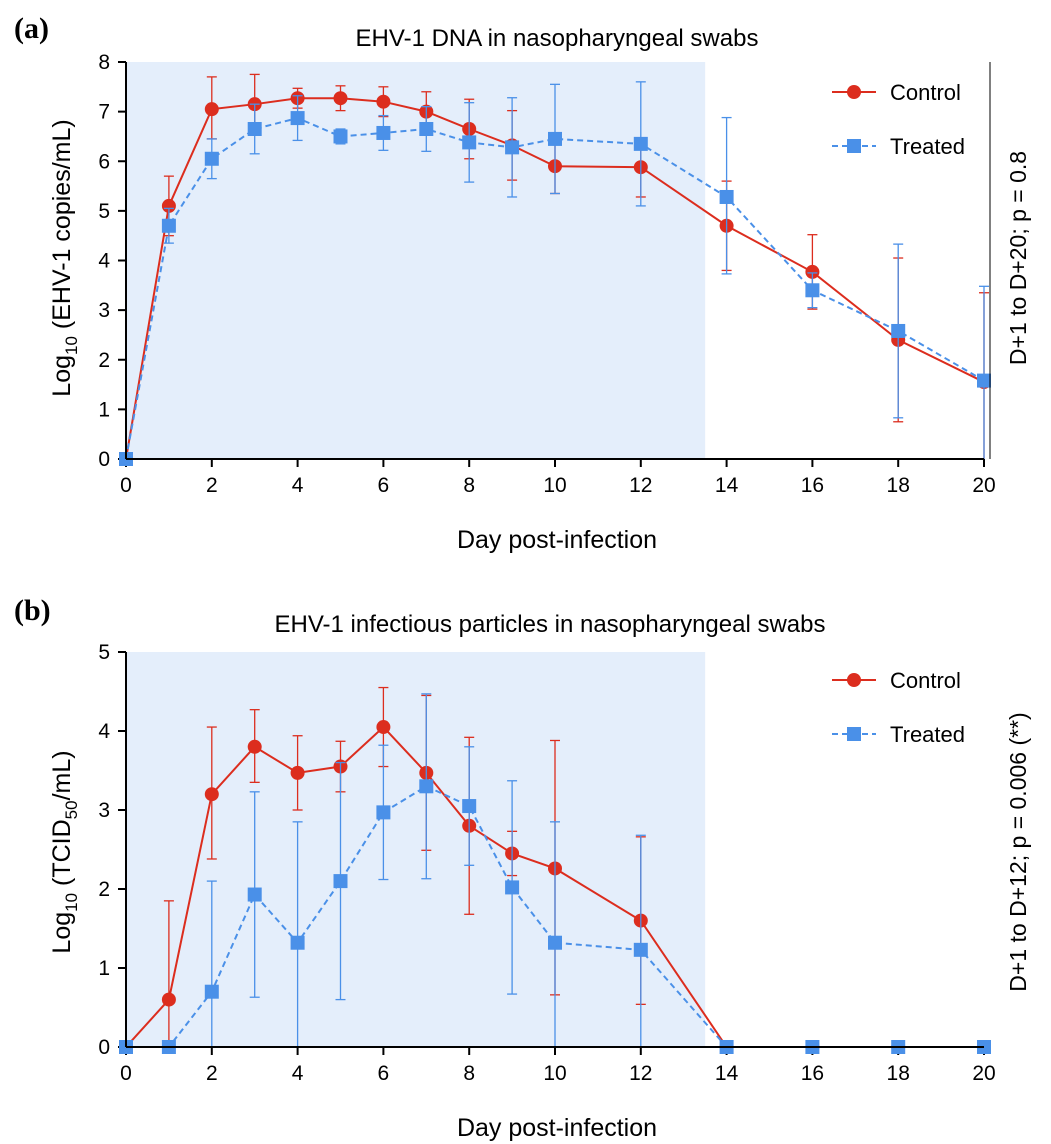  What do you see at coordinates (983, 485) in the screenshot?
I see `panel-a-x-tick-label: 20` at bounding box center [983, 485].